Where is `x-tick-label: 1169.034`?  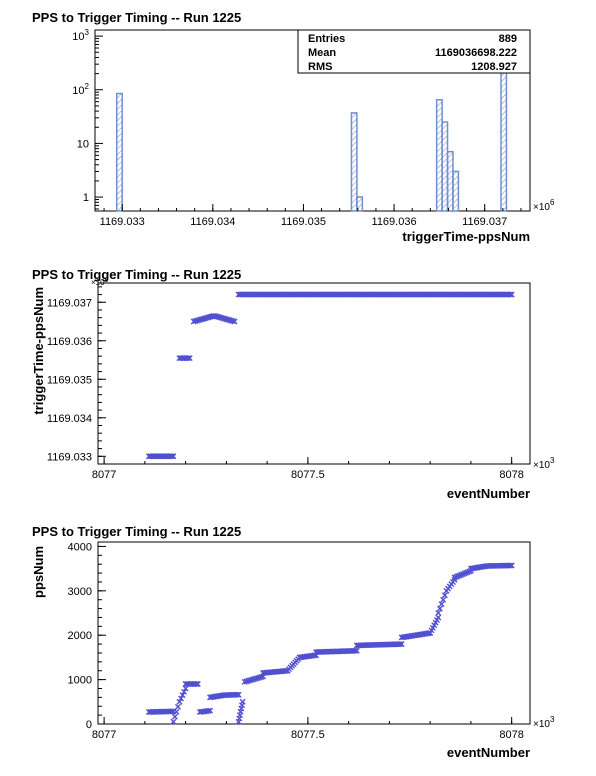 x-tick-label: 1169.034 is located at coordinates (212, 222).